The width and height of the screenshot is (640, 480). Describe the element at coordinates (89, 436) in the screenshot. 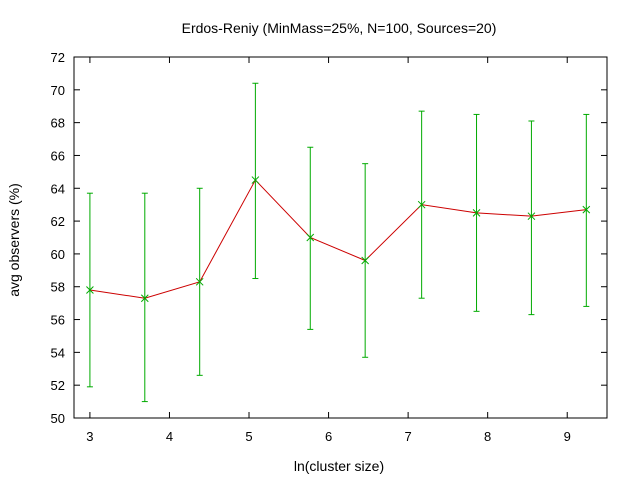

I see `x-tick-label: 3` at that location.